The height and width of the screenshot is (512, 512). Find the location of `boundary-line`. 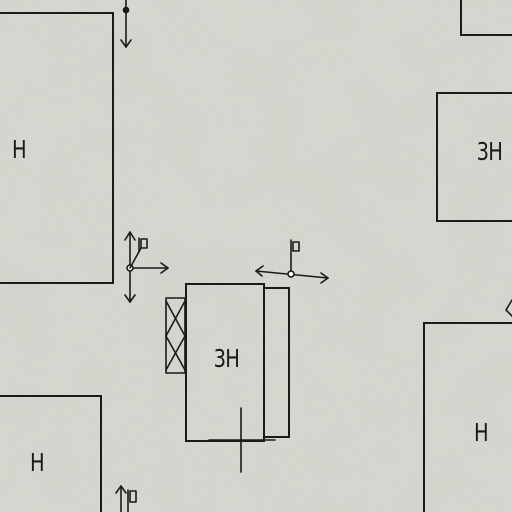

boundary-line is located at coordinates (242, 440).